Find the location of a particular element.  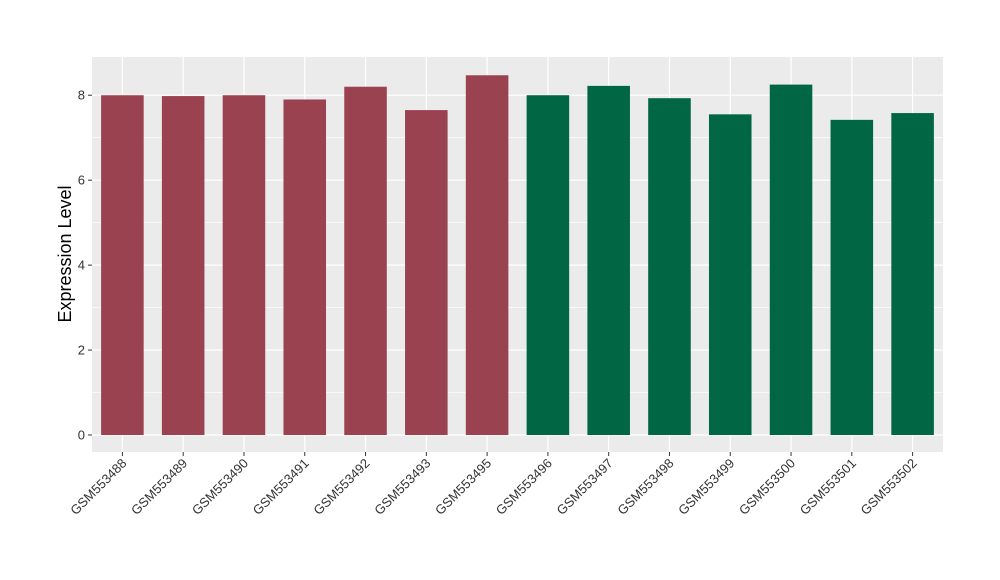

bar-GSM553501 is located at coordinates (852, 277).